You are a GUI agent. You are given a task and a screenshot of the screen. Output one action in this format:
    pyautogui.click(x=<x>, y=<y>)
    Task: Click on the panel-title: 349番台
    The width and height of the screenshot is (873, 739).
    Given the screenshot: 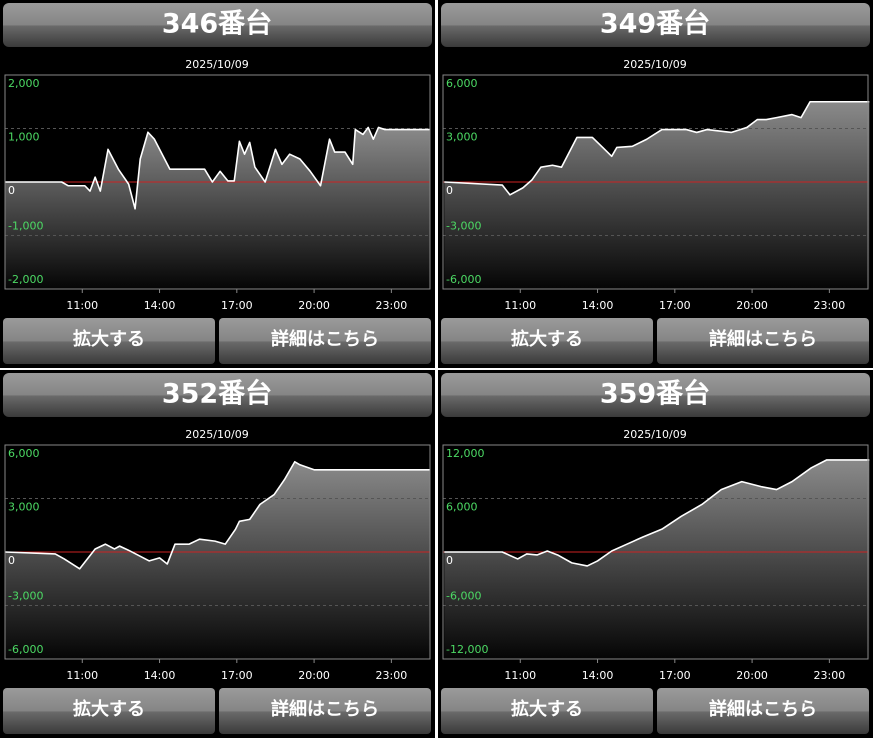 What is the action you would take?
    pyautogui.click(x=655, y=24)
    